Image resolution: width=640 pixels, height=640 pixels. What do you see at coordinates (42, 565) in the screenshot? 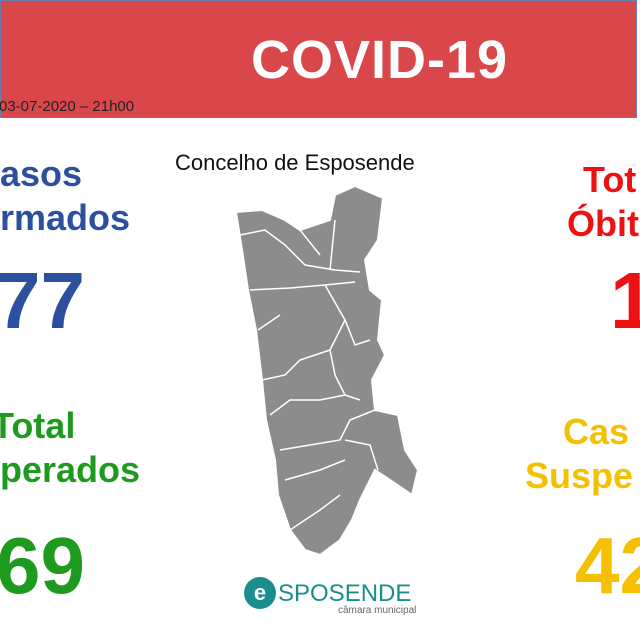
I see `value: 69` at bounding box center [42, 565].